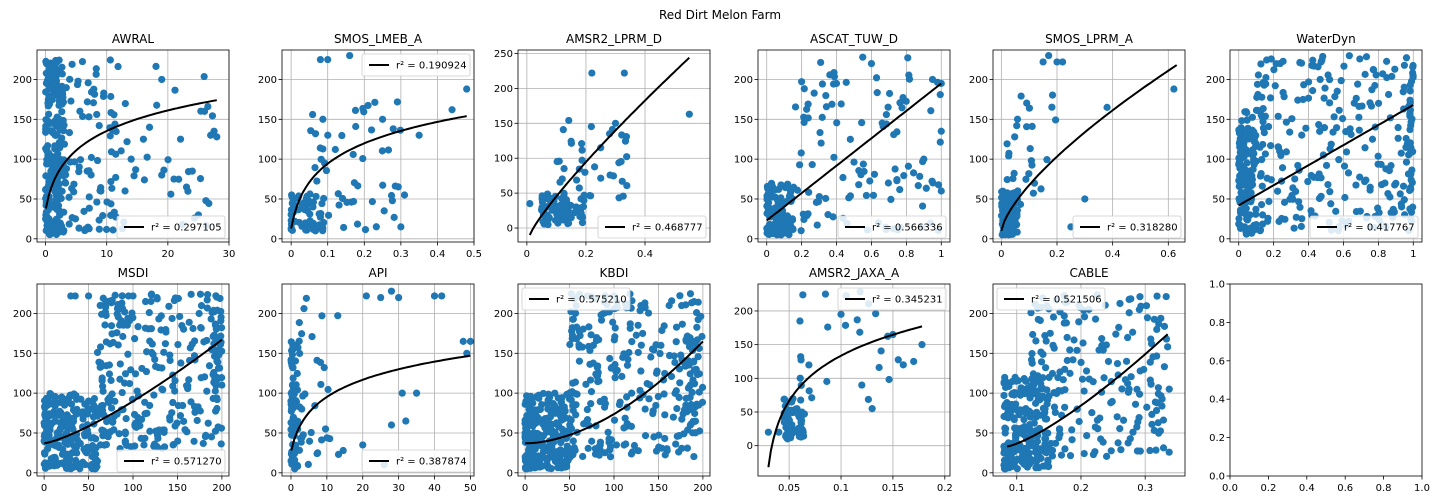  I want to click on y-tick-label: 0.8, so click(1217, 323).